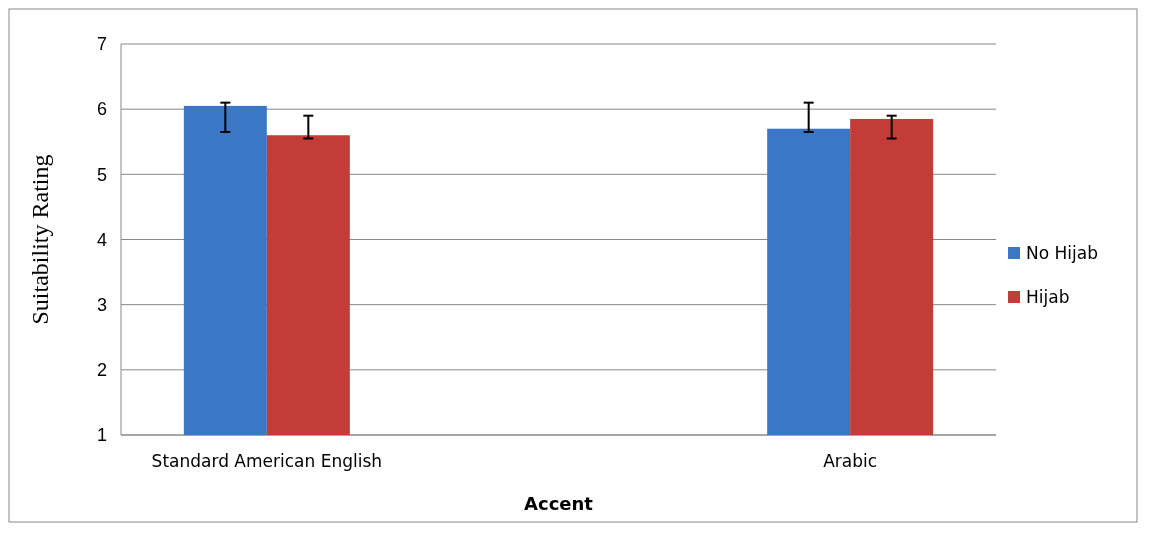  I want to click on y-tick-label: 7, so click(101, 44).